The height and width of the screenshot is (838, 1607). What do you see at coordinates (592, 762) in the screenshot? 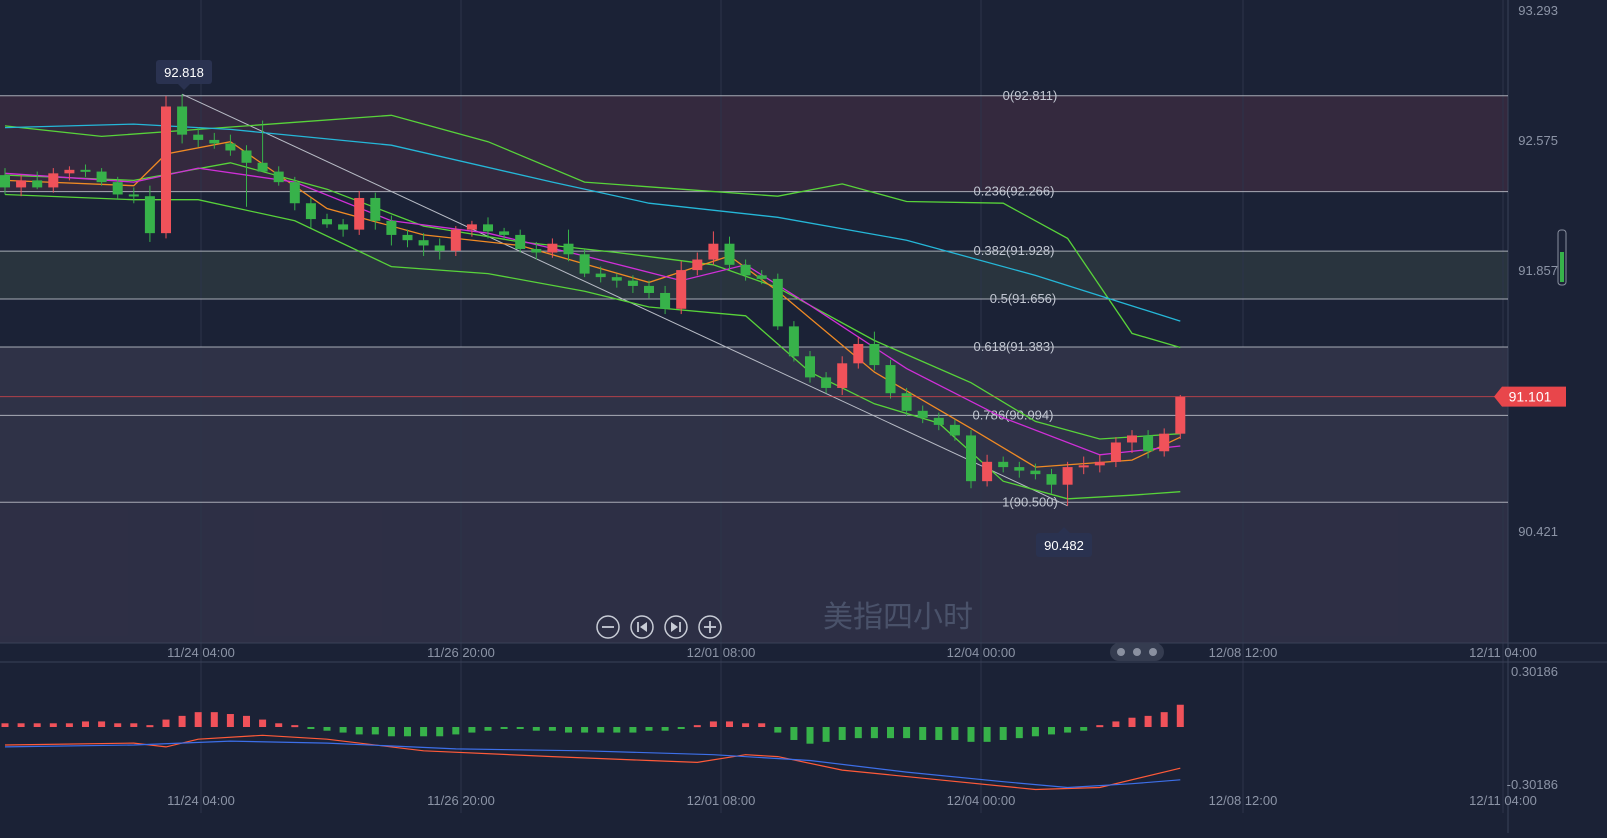
I see `macd-line` at bounding box center [592, 762].